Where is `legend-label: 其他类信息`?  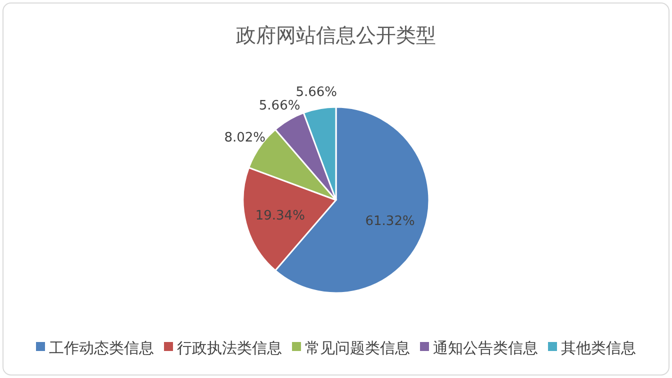
legend-label: 其他类信息 is located at coordinates (598, 348).